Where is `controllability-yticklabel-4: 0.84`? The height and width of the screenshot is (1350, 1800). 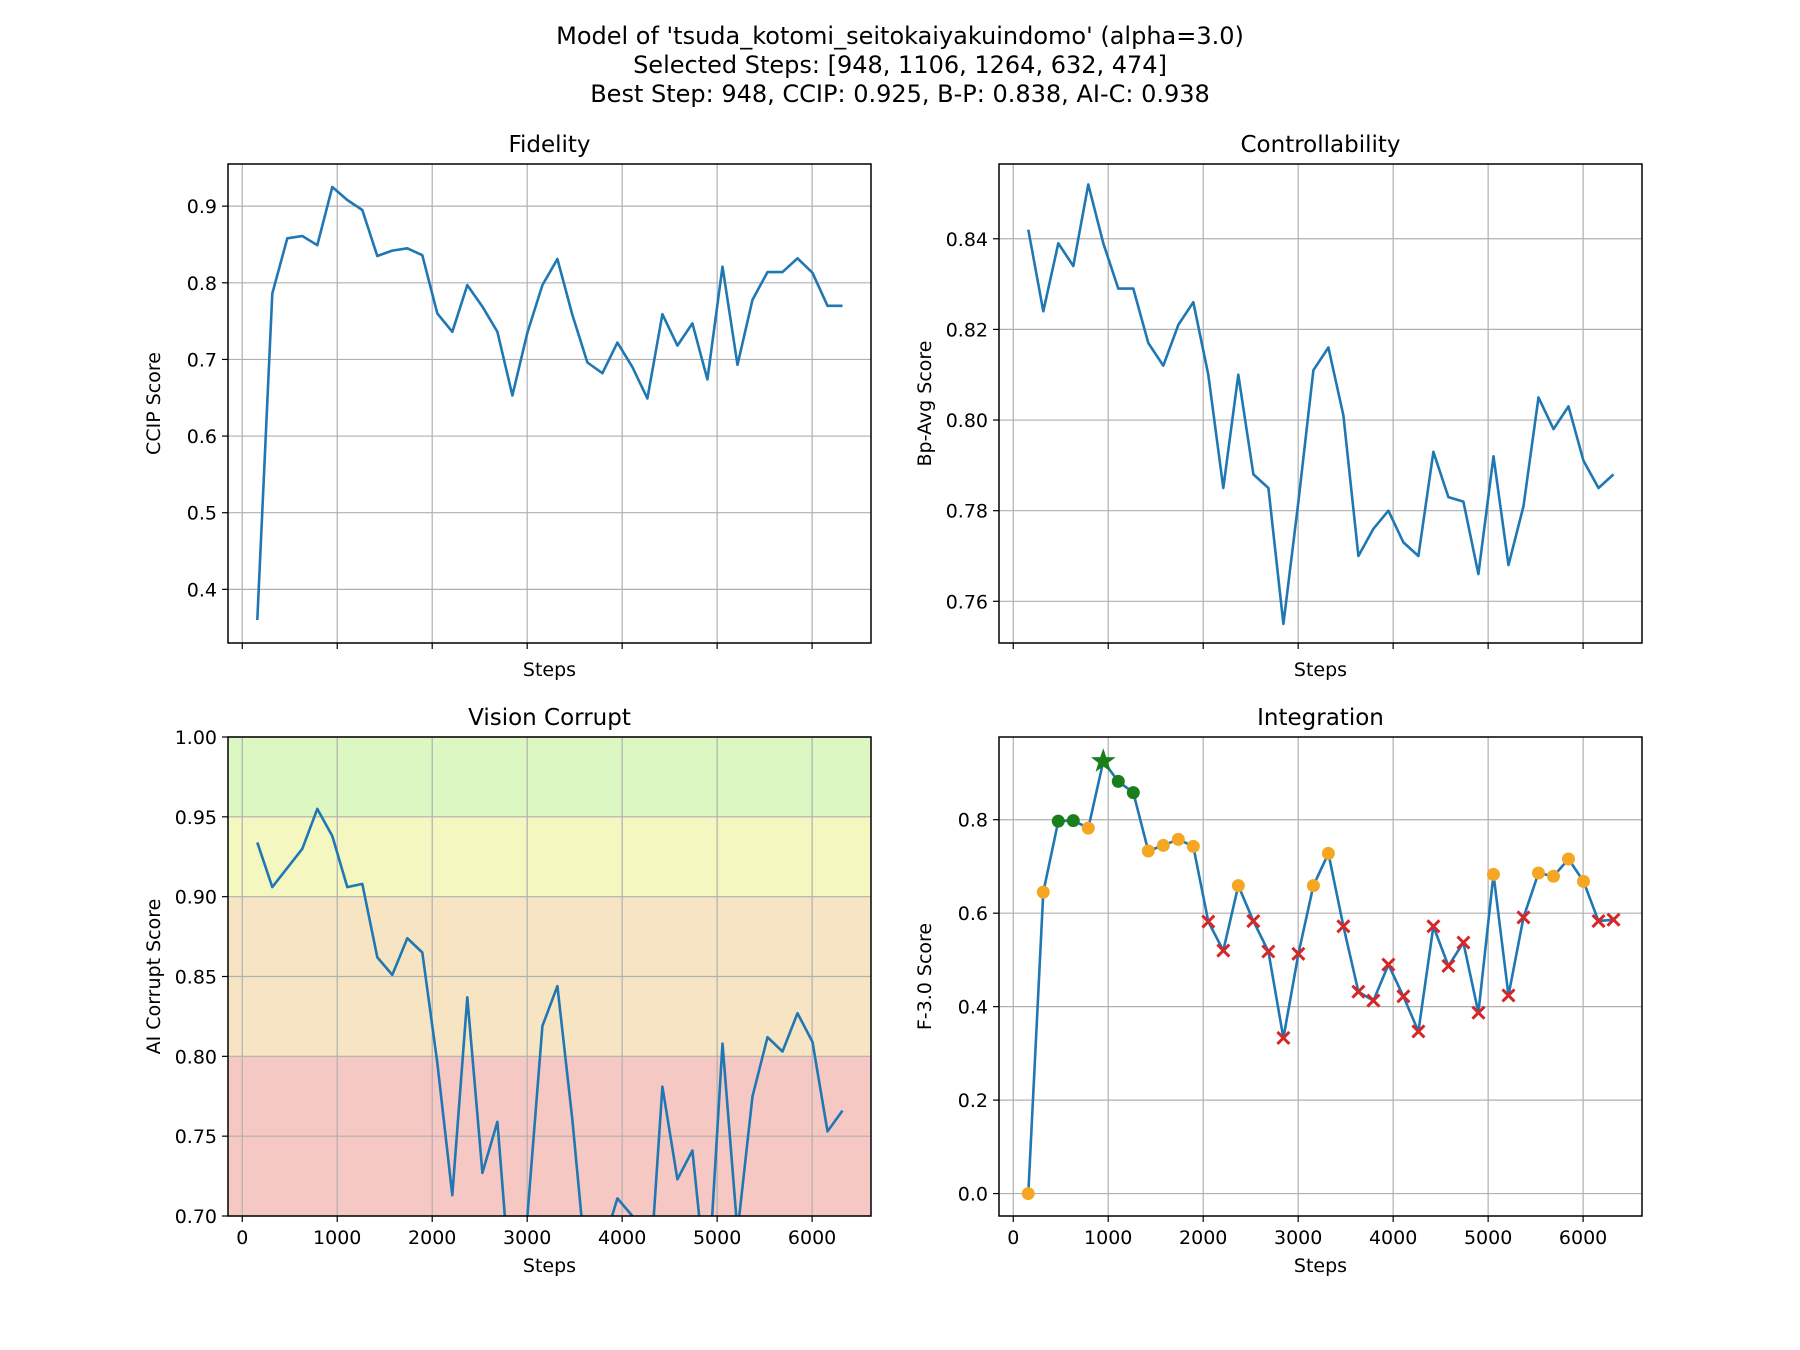
controllability-yticklabel-4: 0.84 is located at coordinates (967, 240).